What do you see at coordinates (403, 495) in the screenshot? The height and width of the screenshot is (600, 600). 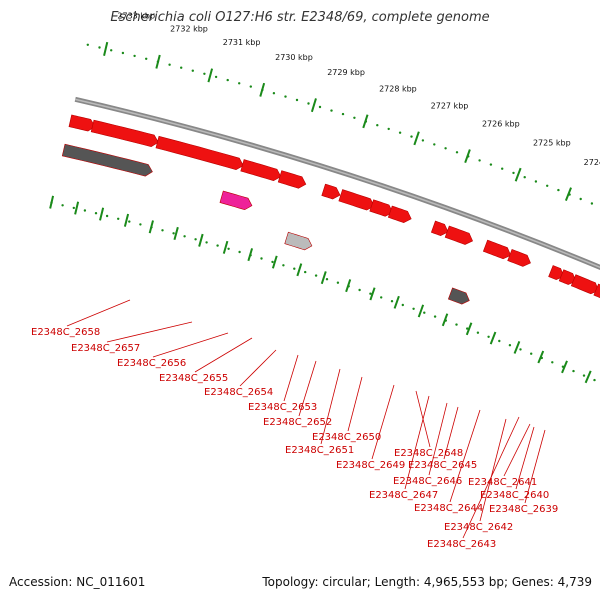 I see `gene-label: E2348C_2647` at bounding box center [403, 495].